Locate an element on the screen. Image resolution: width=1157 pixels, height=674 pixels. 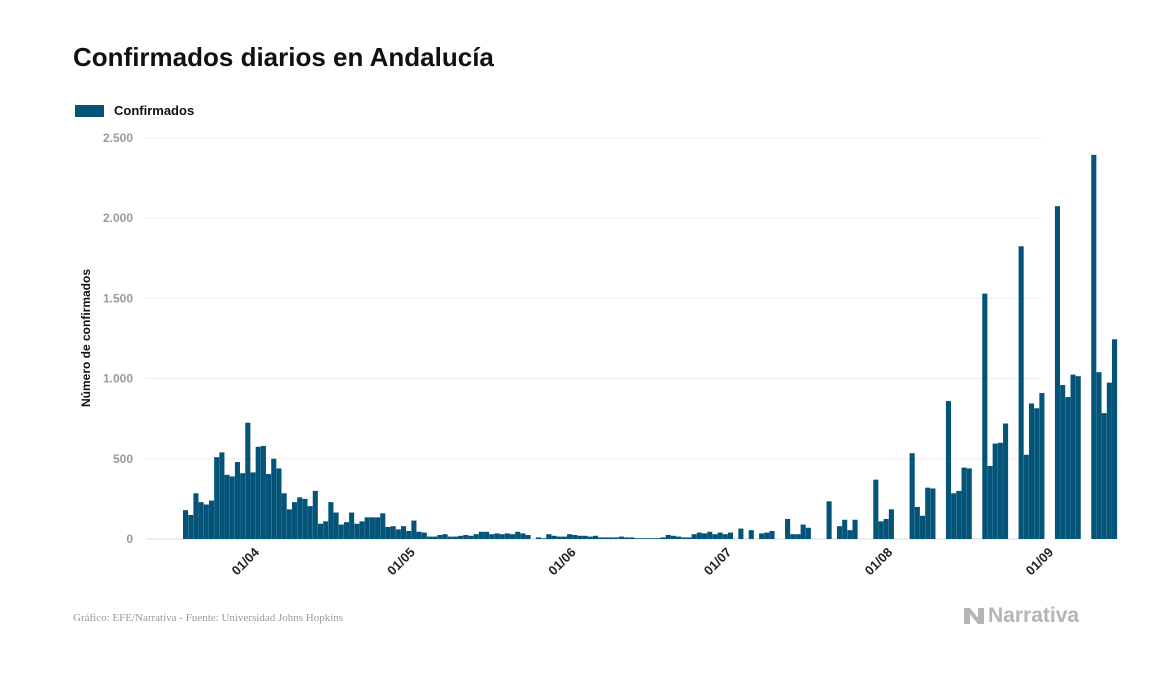
x-tick-label: 01/08 is located at coordinates (879, 562).